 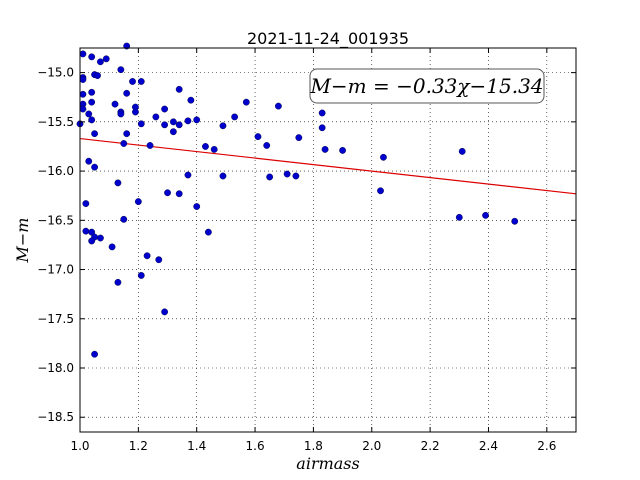 I want to click on x-tick-label: 1.6, so click(x=255, y=446).